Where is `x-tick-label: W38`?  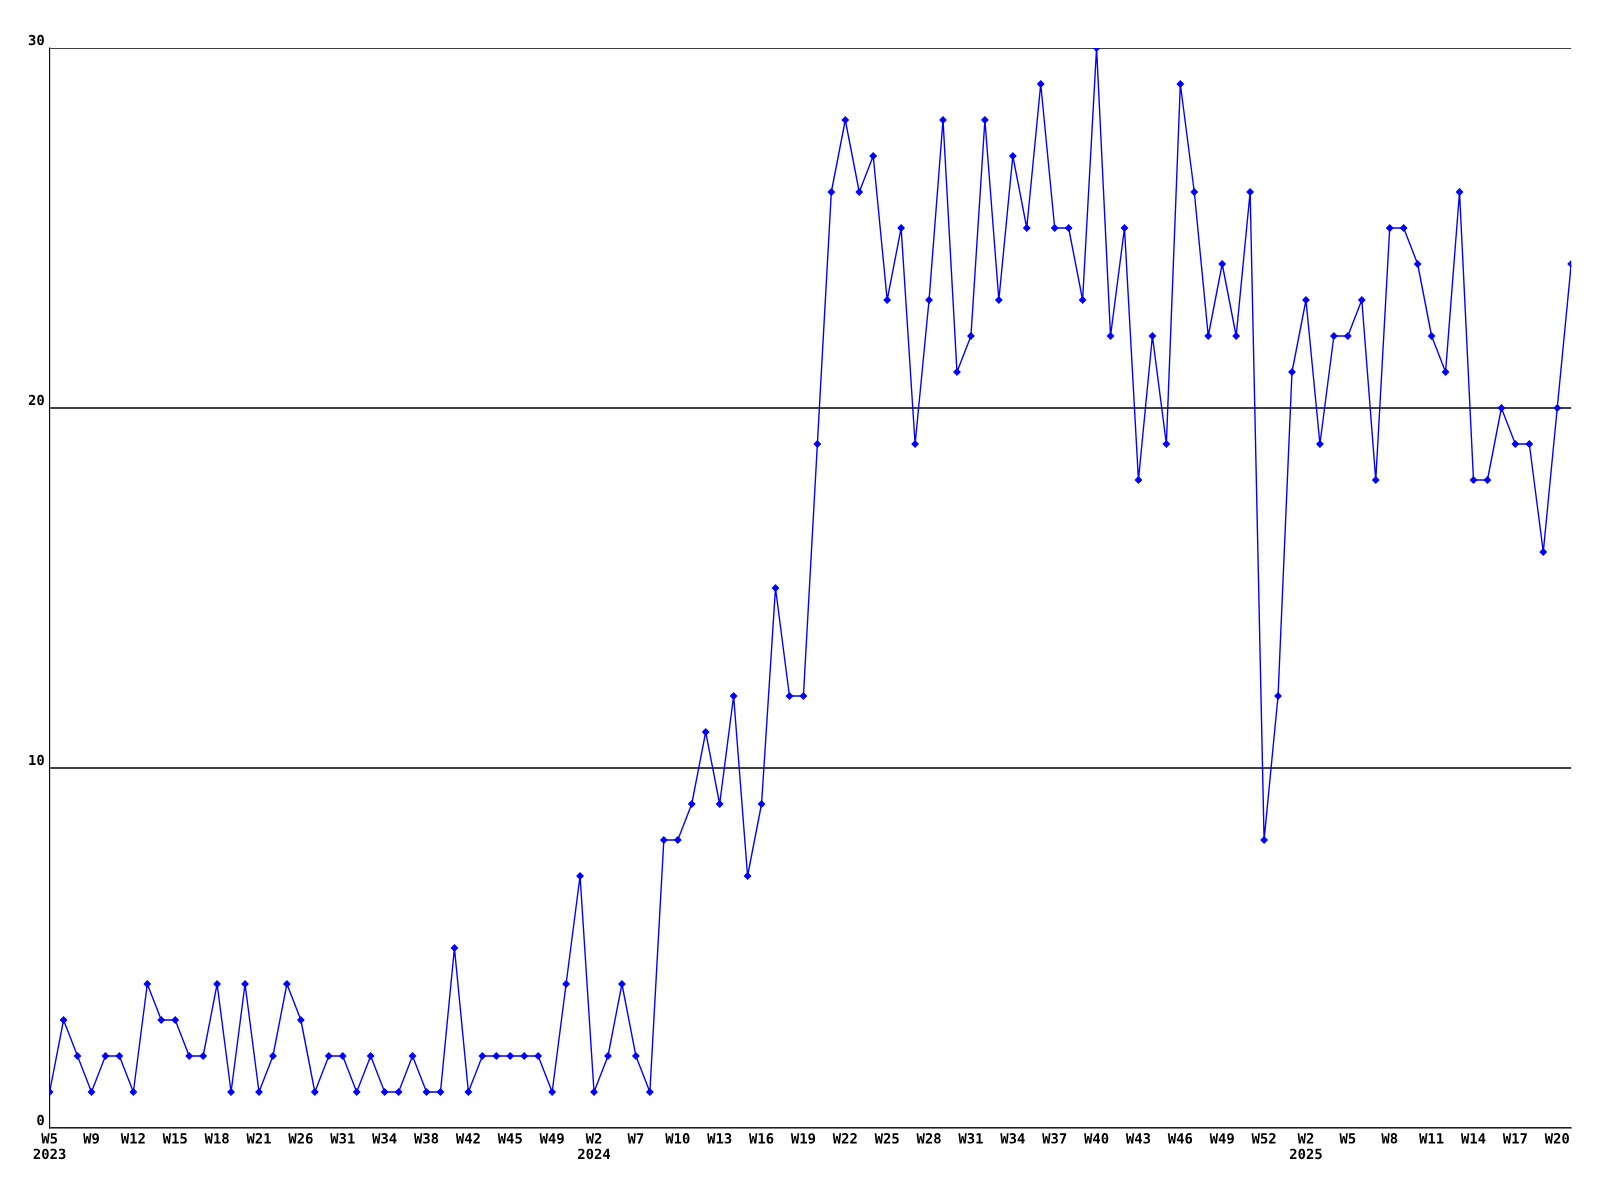
x-tick-label: W38 is located at coordinates (426, 1138).